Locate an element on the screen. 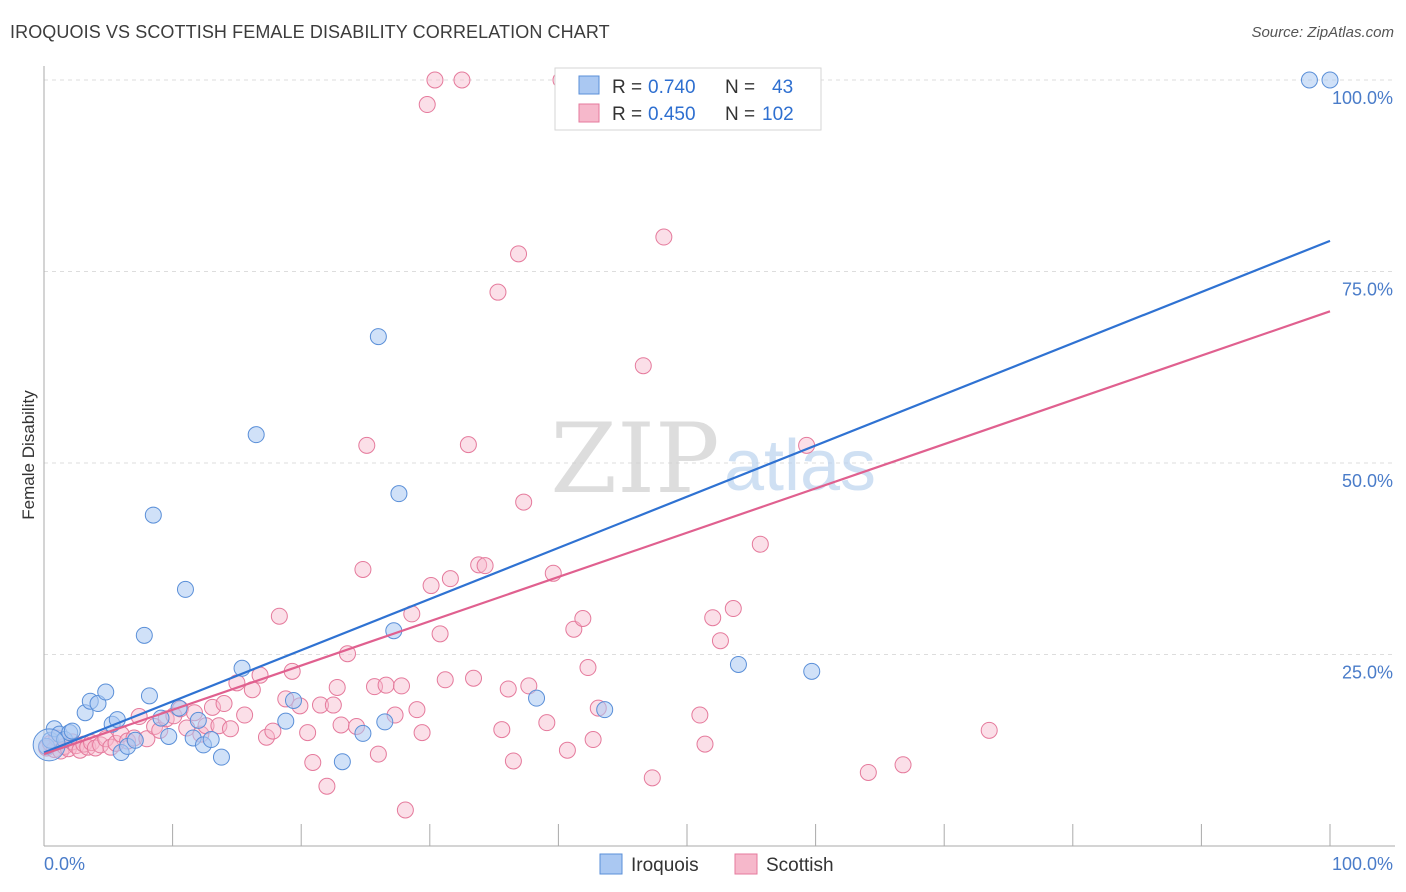 This screenshot has width=1406, height=892. series-legend: Iroquois Scottish is located at coordinates (716, 864).